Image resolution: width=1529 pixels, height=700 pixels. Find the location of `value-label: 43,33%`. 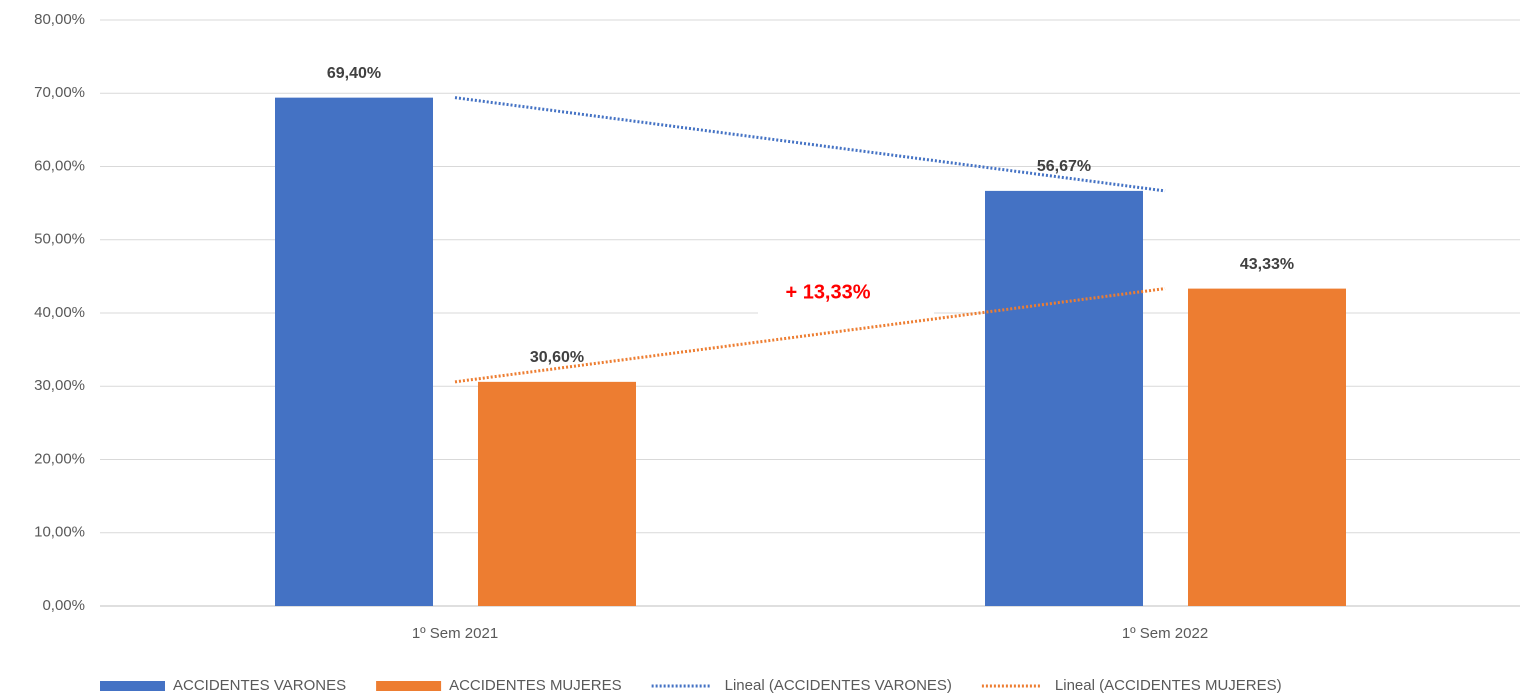

value-label: 43,33% is located at coordinates (1267, 264).